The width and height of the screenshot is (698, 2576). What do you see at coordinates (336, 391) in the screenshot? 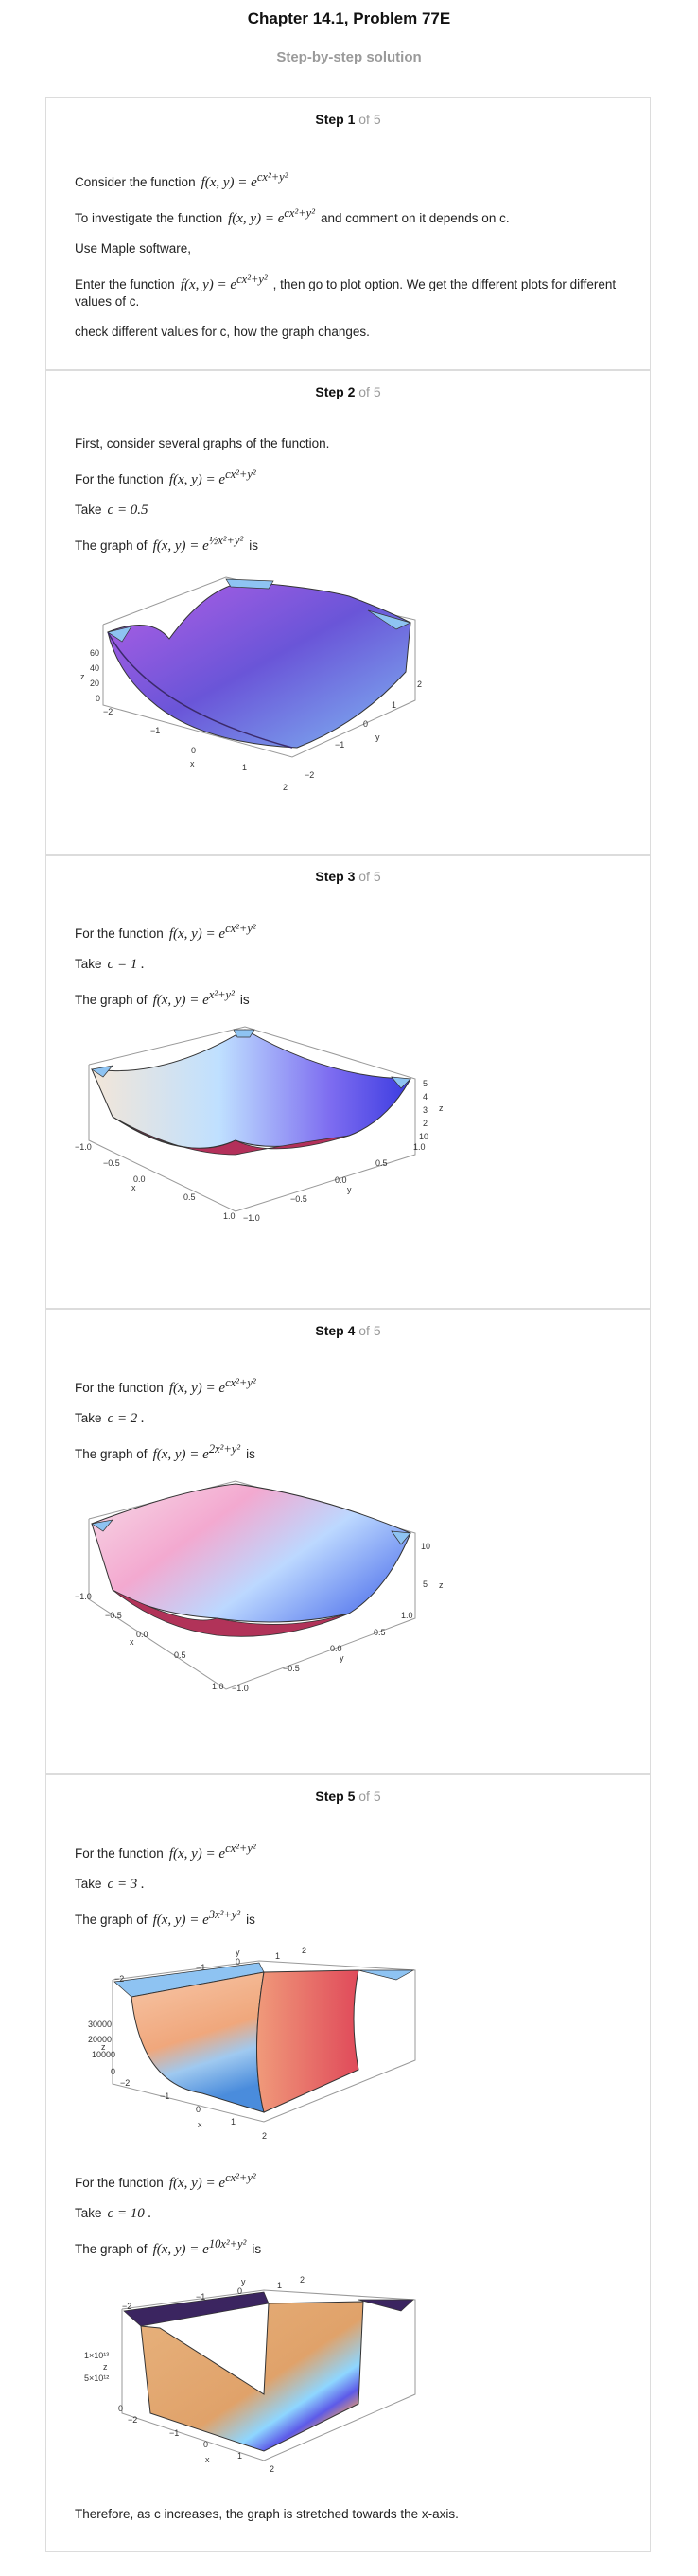
I see `step-label: Step 2` at bounding box center [336, 391].